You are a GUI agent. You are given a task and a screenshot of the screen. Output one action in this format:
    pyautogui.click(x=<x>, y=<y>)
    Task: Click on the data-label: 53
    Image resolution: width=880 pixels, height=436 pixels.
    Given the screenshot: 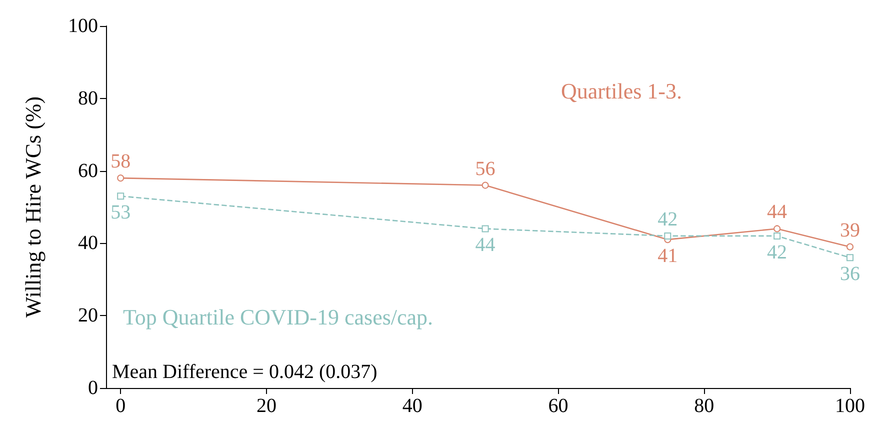 What is the action you would take?
    pyautogui.click(x=120, y=213)
    